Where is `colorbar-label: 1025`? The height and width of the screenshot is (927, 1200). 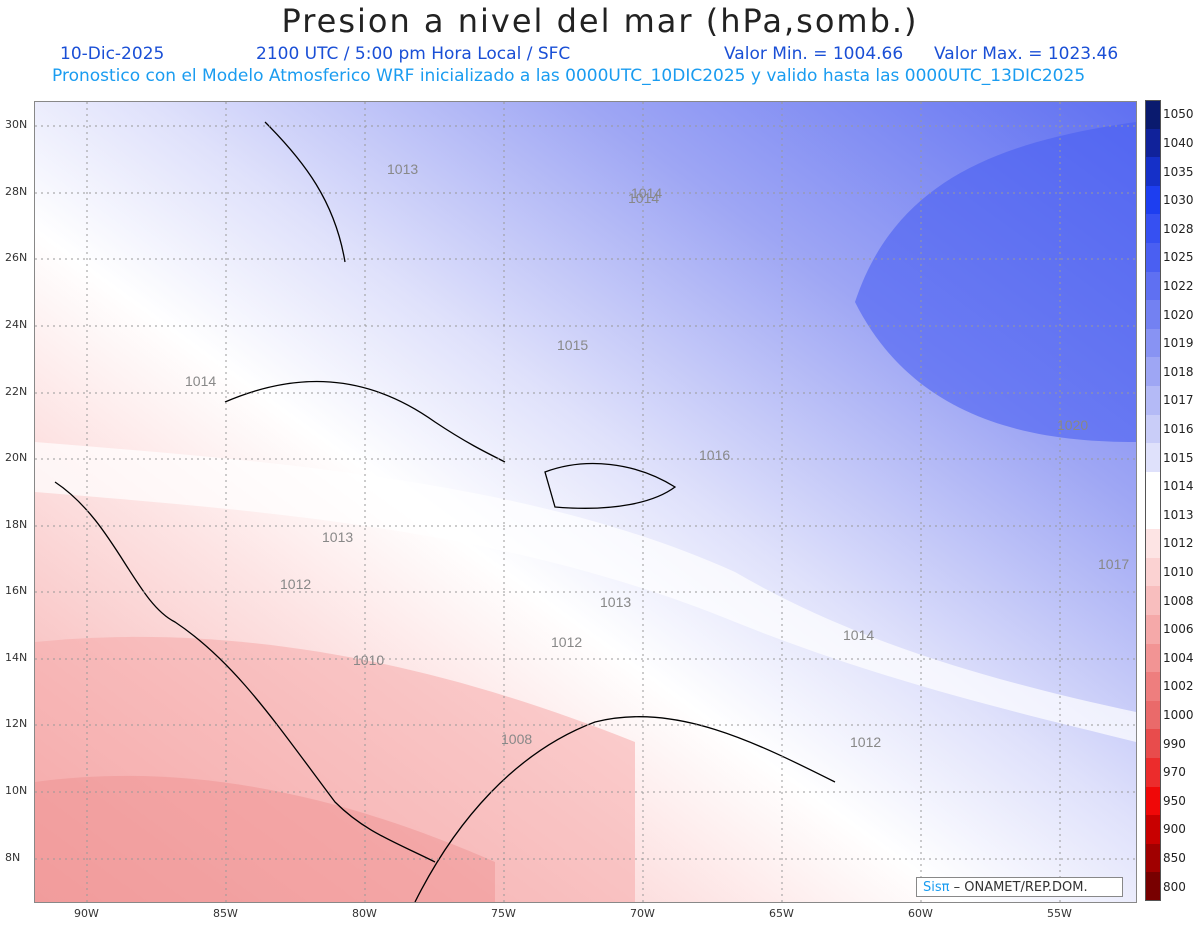
colorbar-label: 1025 is located at coordinates (1178, 257).